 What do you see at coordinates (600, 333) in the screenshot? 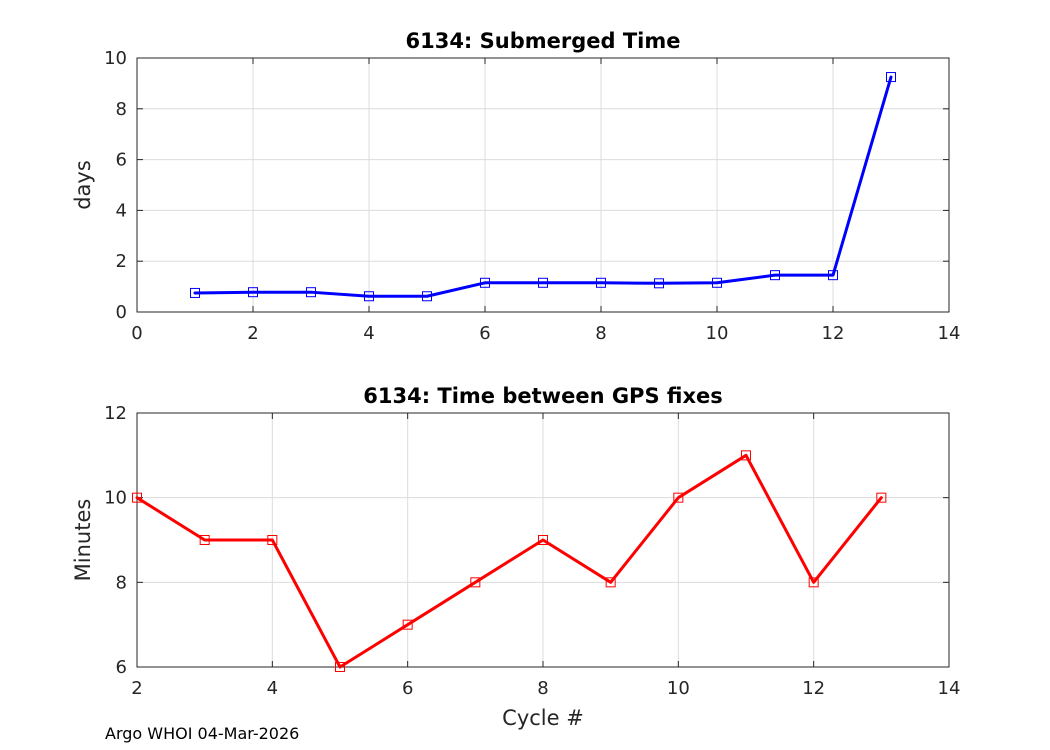
I see `submerged-time-xtick-label: 8` at bounding box center [600, 333].